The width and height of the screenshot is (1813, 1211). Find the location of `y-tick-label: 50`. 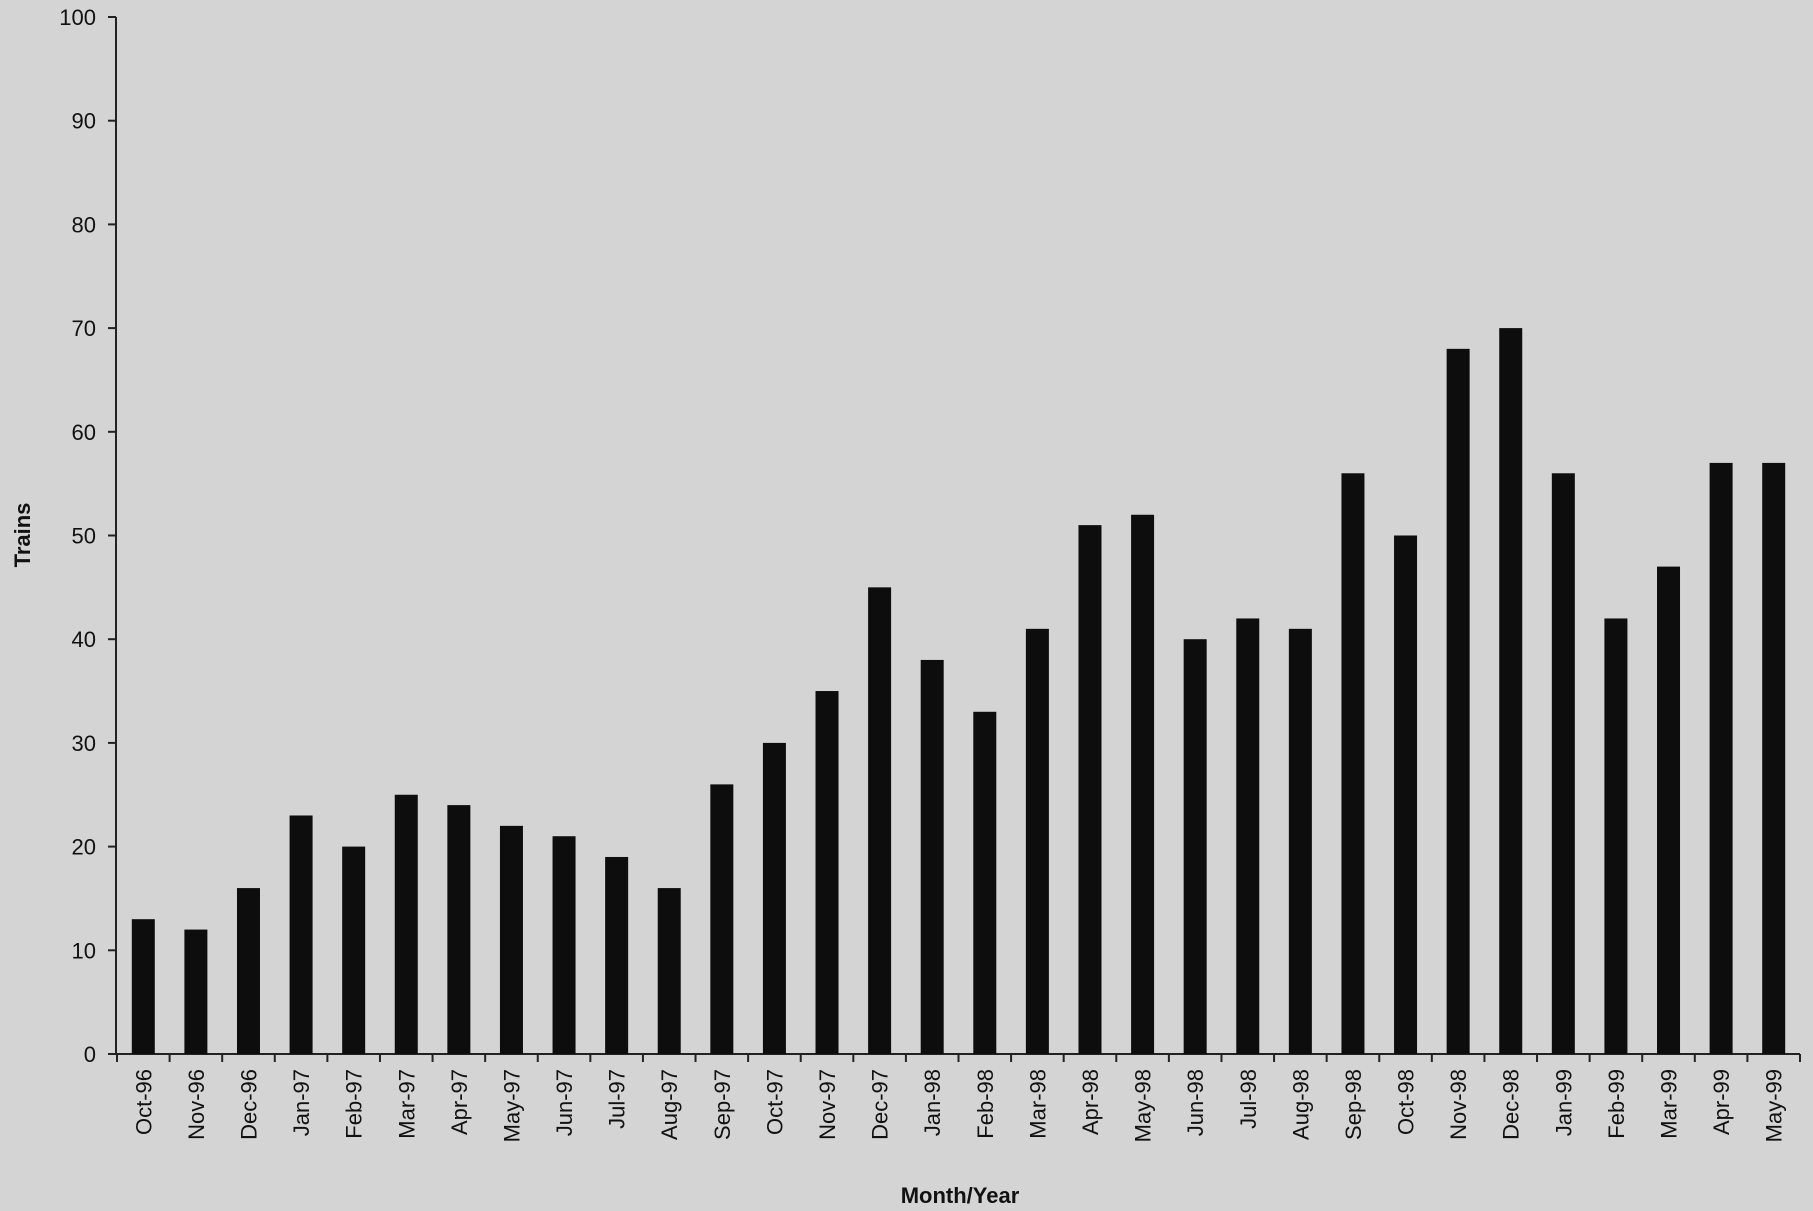

y-tick-label: 50 is located at coordinates (84, 536).